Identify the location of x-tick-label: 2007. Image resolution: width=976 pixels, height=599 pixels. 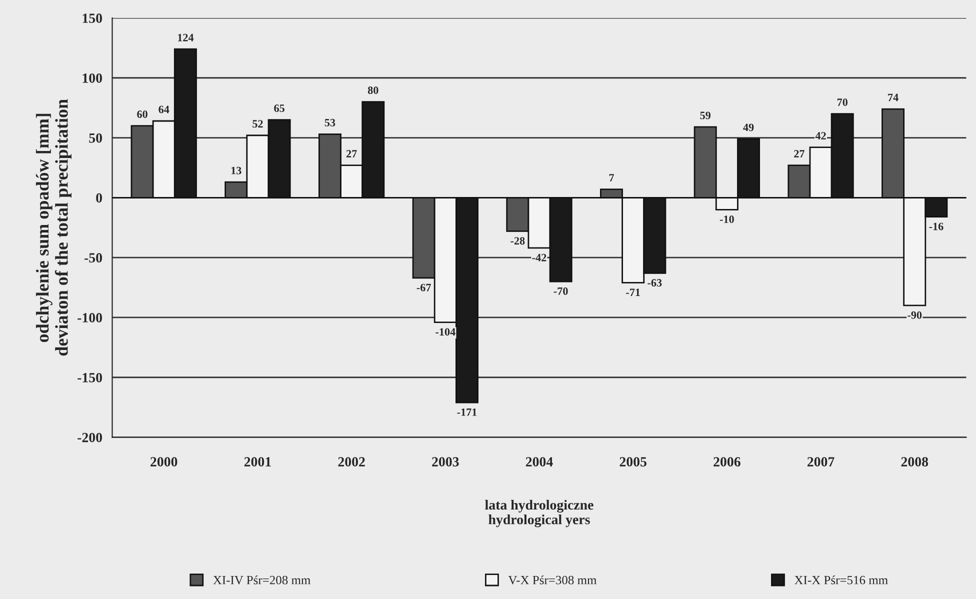
(820, 461).